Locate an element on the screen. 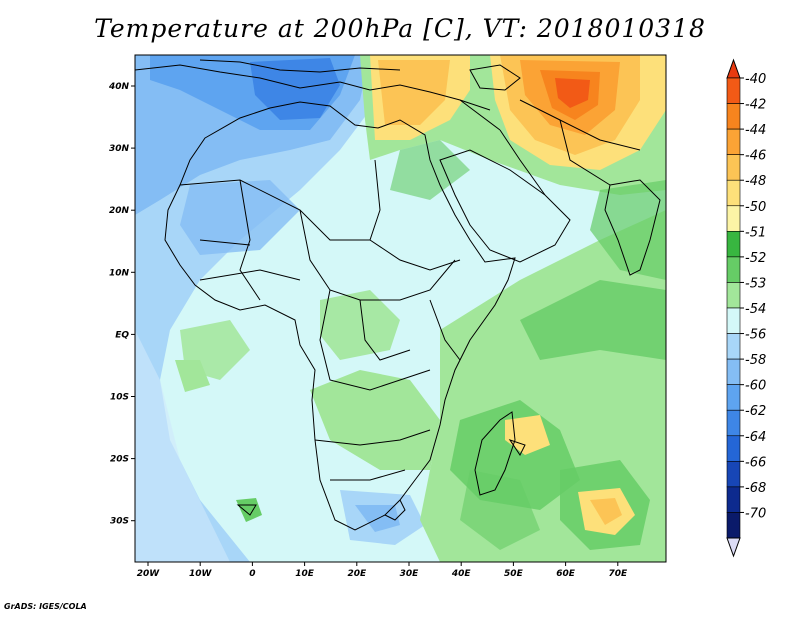 The image size is (800, 622). lon-axis: 20W 10W 0 10E 20E 30E 40E 50E 60E 70E is located at coordinates (382, 570).